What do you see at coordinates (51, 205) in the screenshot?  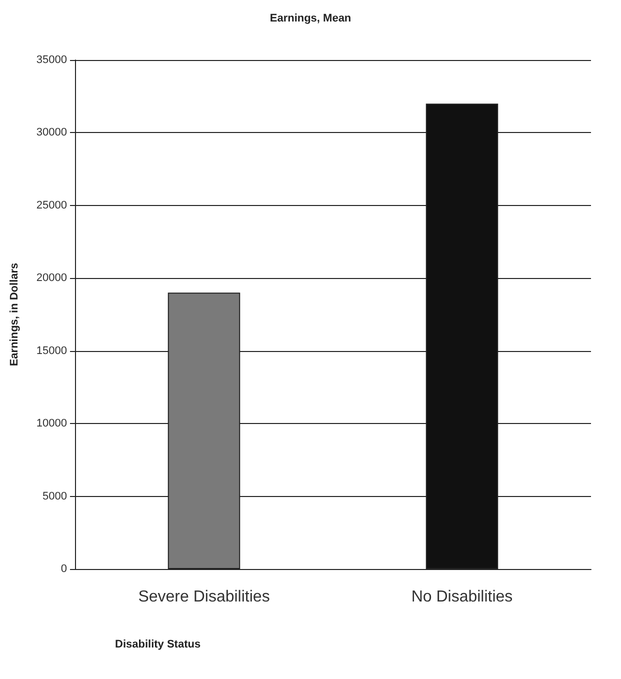 I see `y-tick-label: 25000` at bounding box center [51, 205].